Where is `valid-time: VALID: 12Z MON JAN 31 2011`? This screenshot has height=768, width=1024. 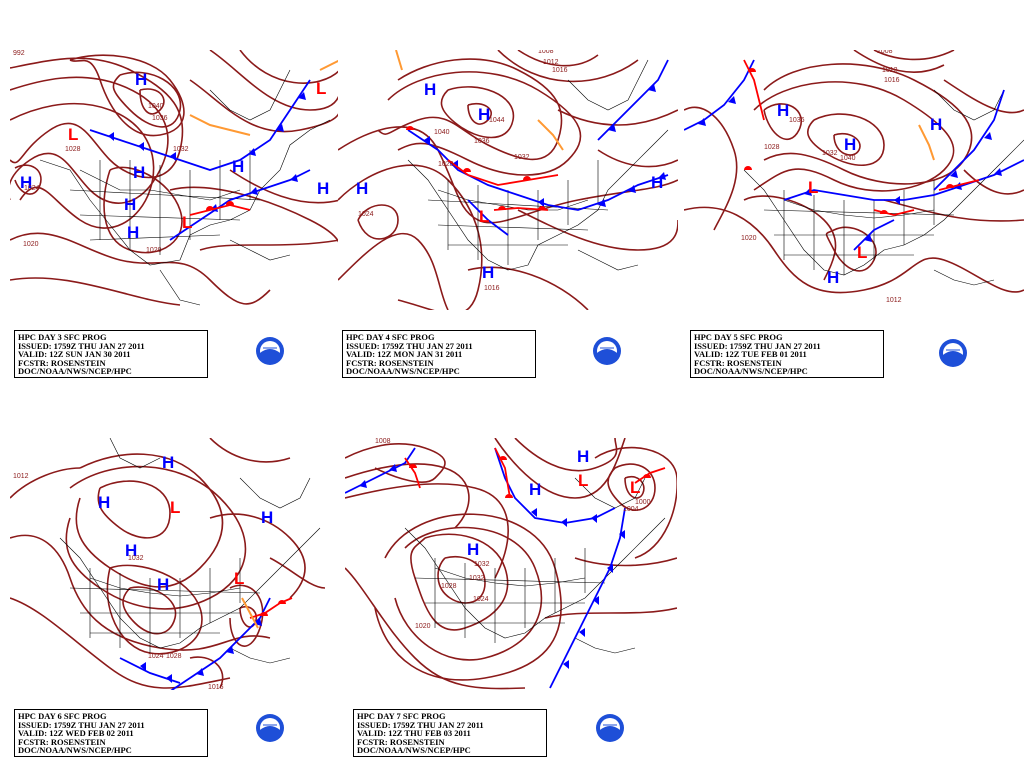 valid-time: VALID: 12Z MON JAN 31 2011 is located at coordinates (404, 354).